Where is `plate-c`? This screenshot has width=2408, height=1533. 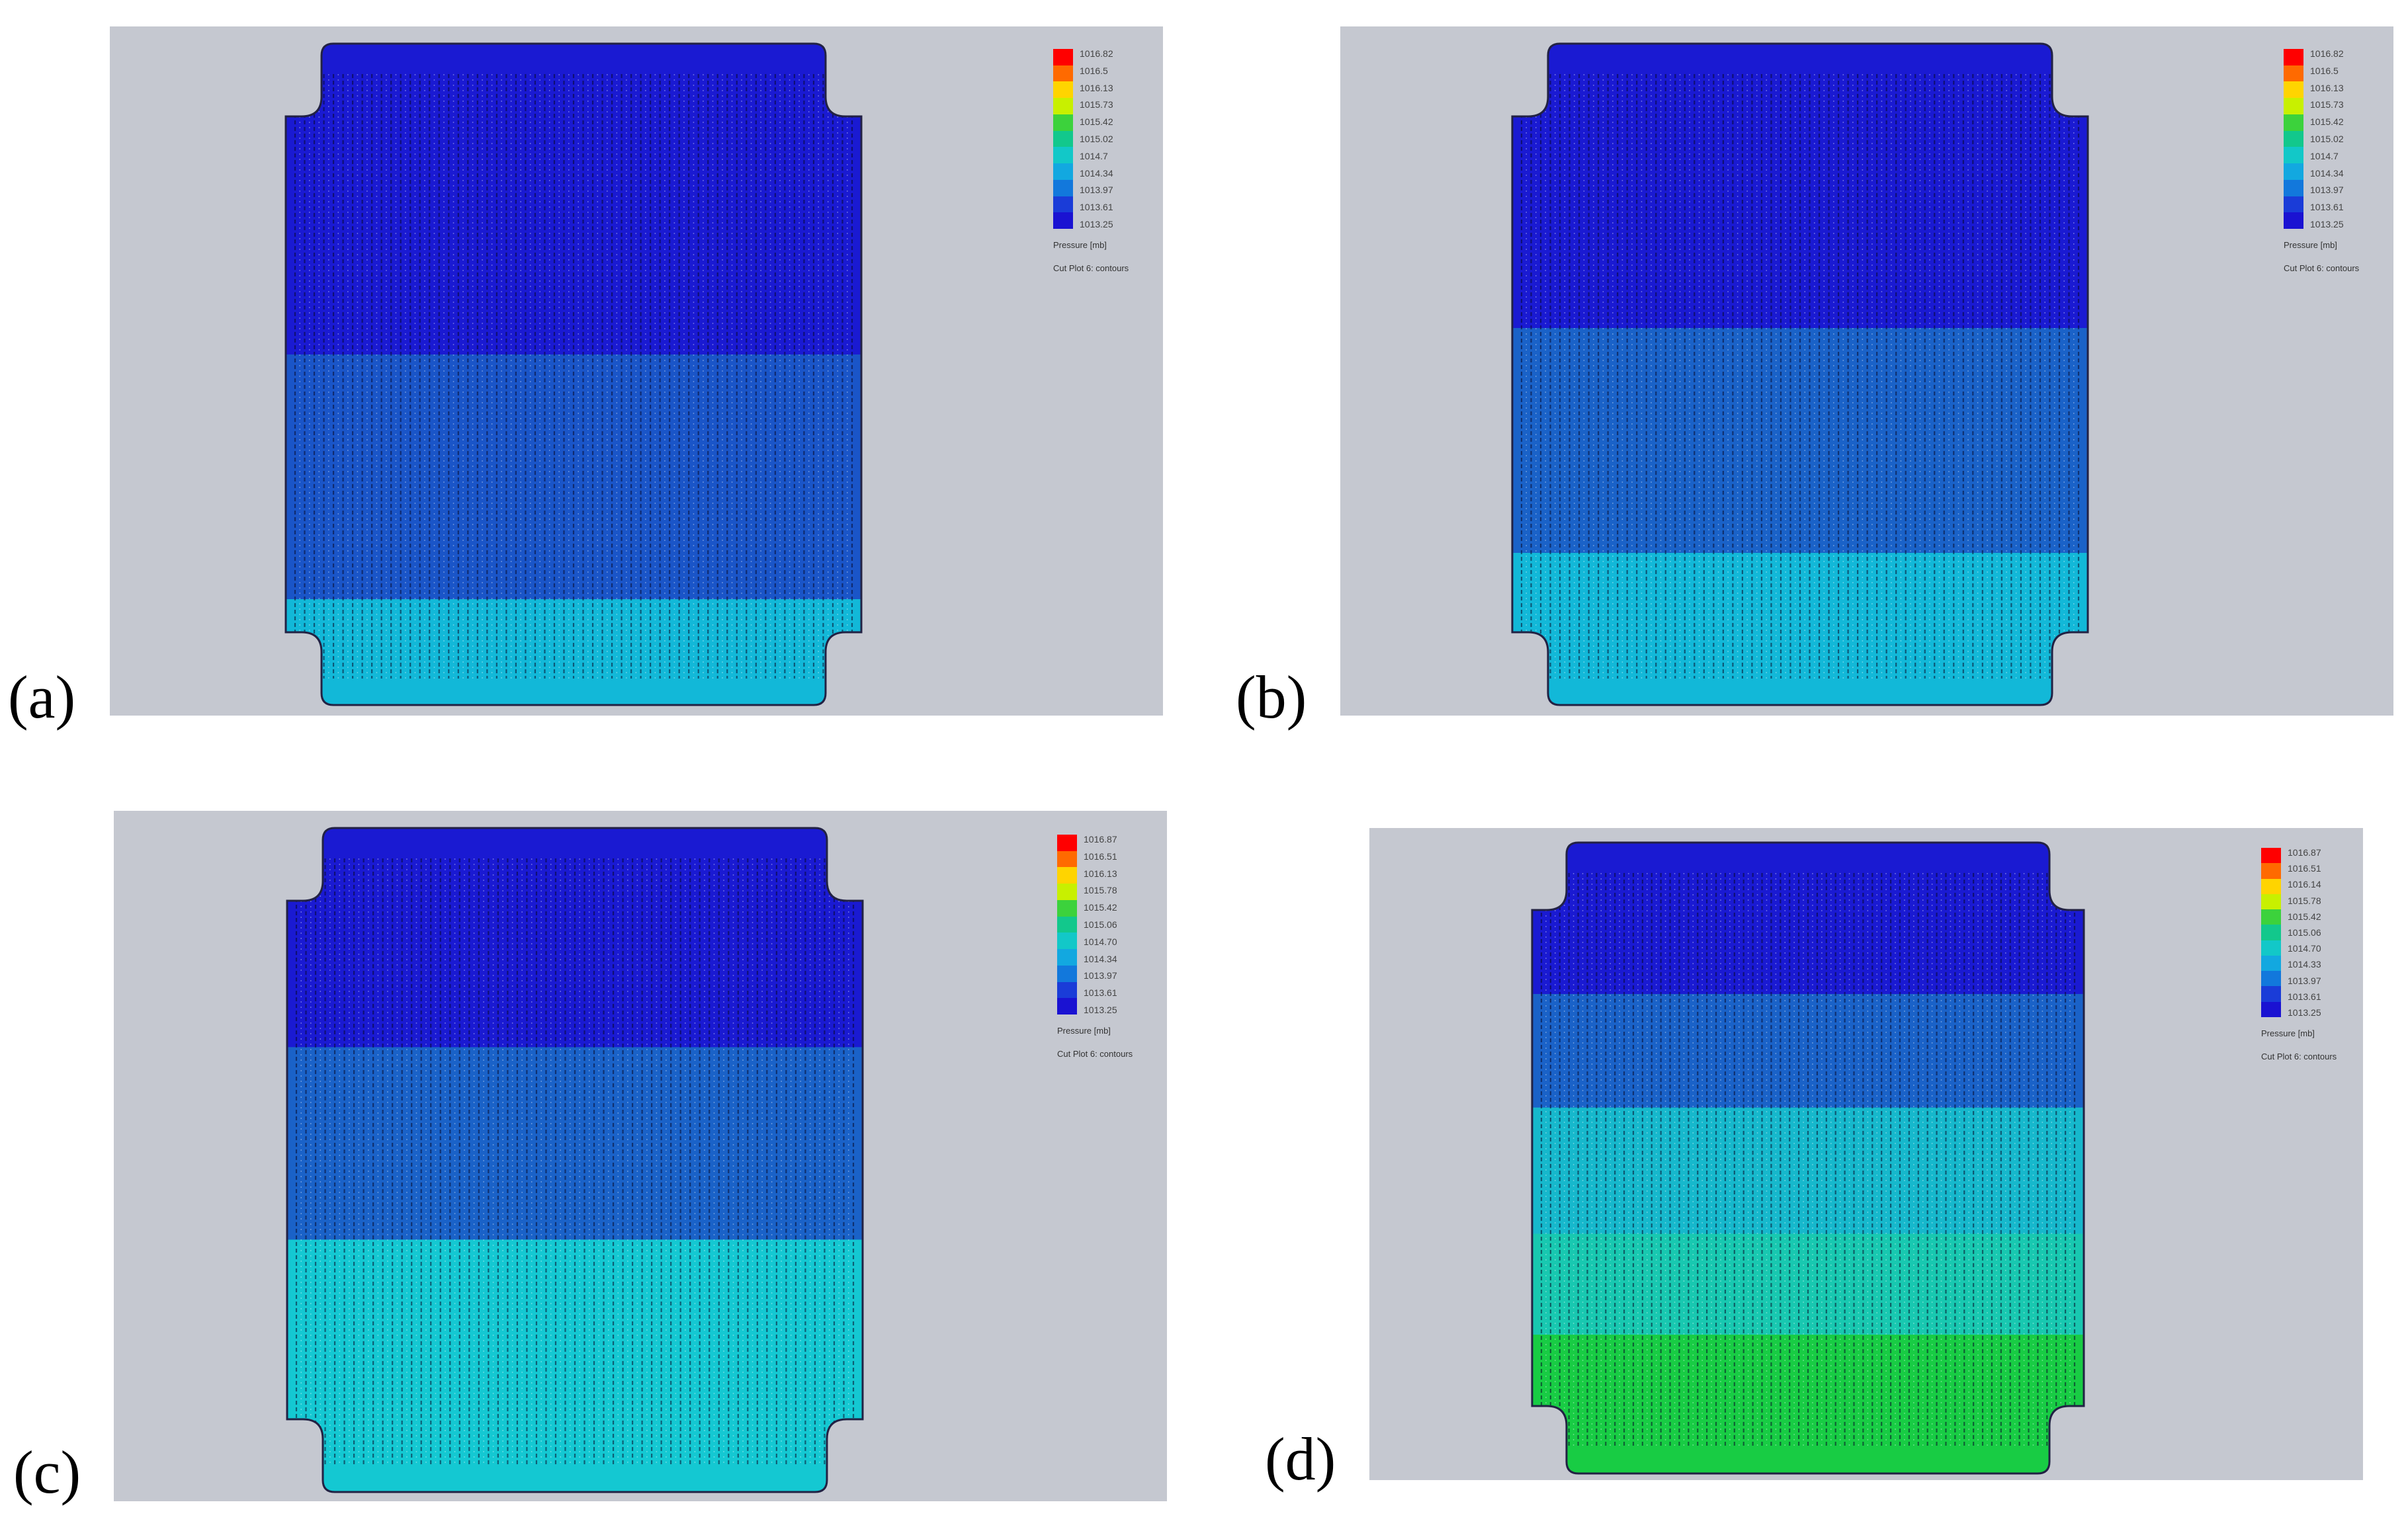 plate-c is located at coordinates (575, 1160).